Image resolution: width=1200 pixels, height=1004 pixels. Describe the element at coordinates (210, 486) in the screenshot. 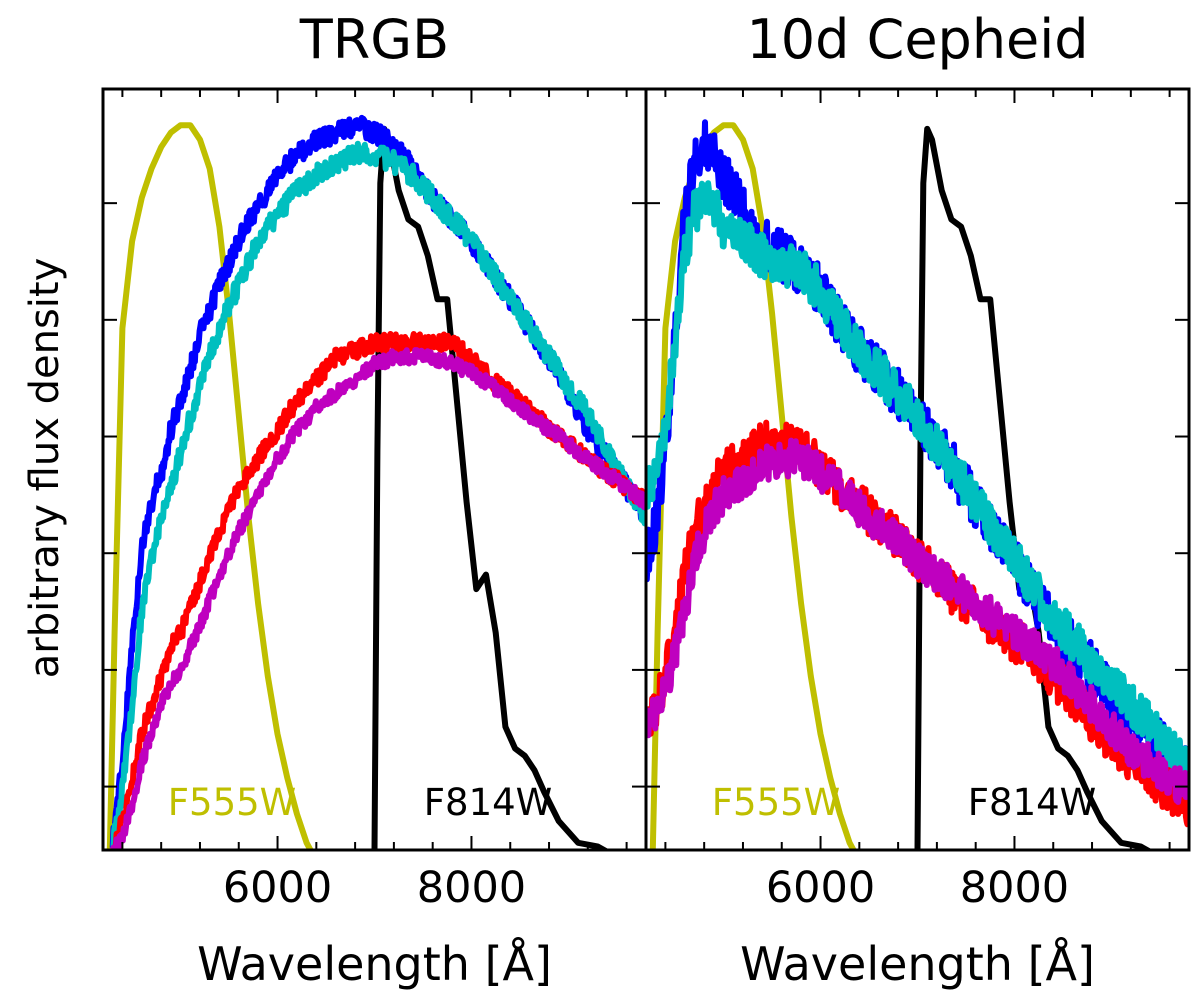

I see `series-line-f555w` at that location.